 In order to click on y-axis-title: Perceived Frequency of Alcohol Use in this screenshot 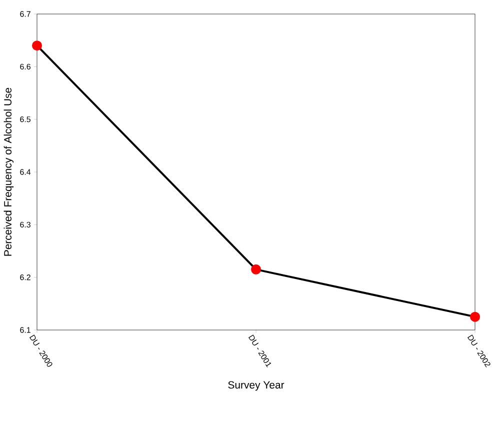, I will do `click(9, 172)`.